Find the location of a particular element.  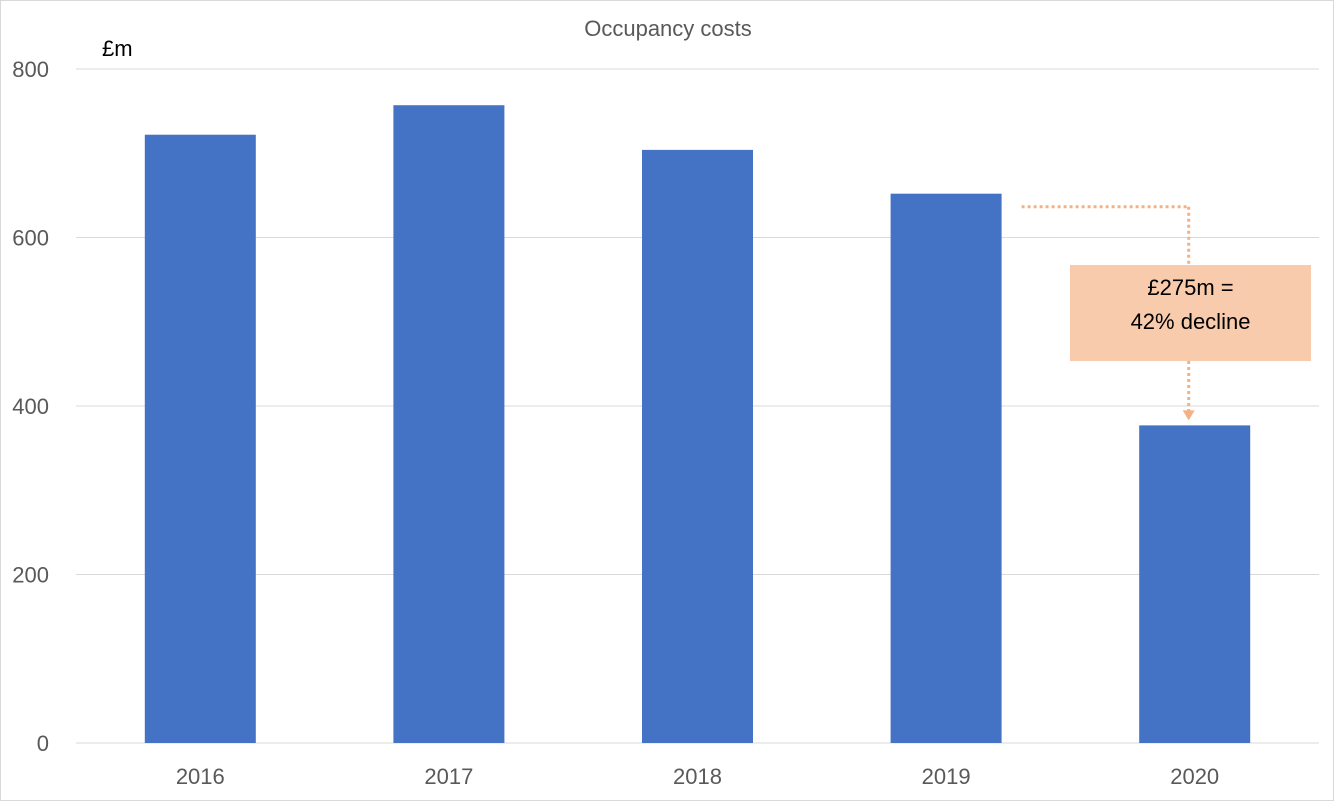

annotation-line-2: 42% decline is located at coordinates (1191, 321).